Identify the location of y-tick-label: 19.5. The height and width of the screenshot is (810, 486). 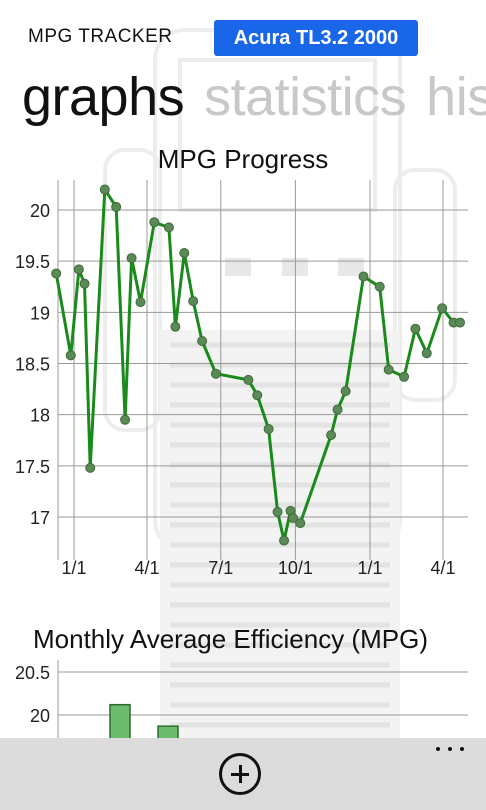
(32, 262).